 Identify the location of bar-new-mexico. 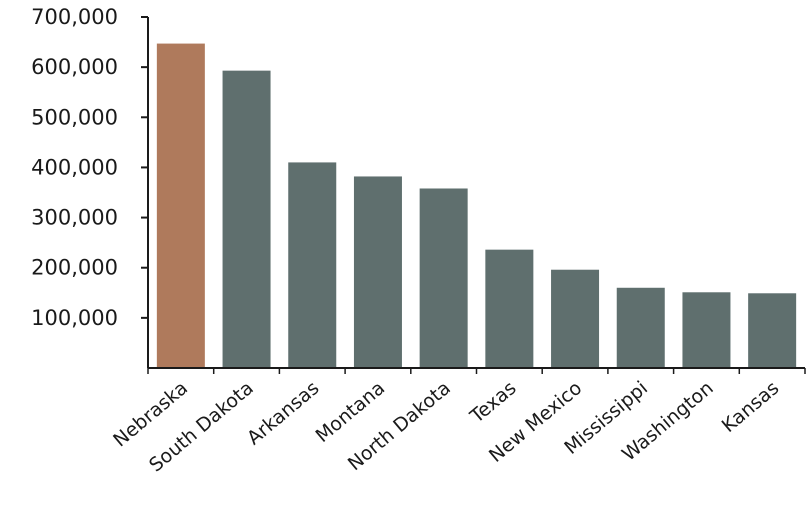
(575, 318).